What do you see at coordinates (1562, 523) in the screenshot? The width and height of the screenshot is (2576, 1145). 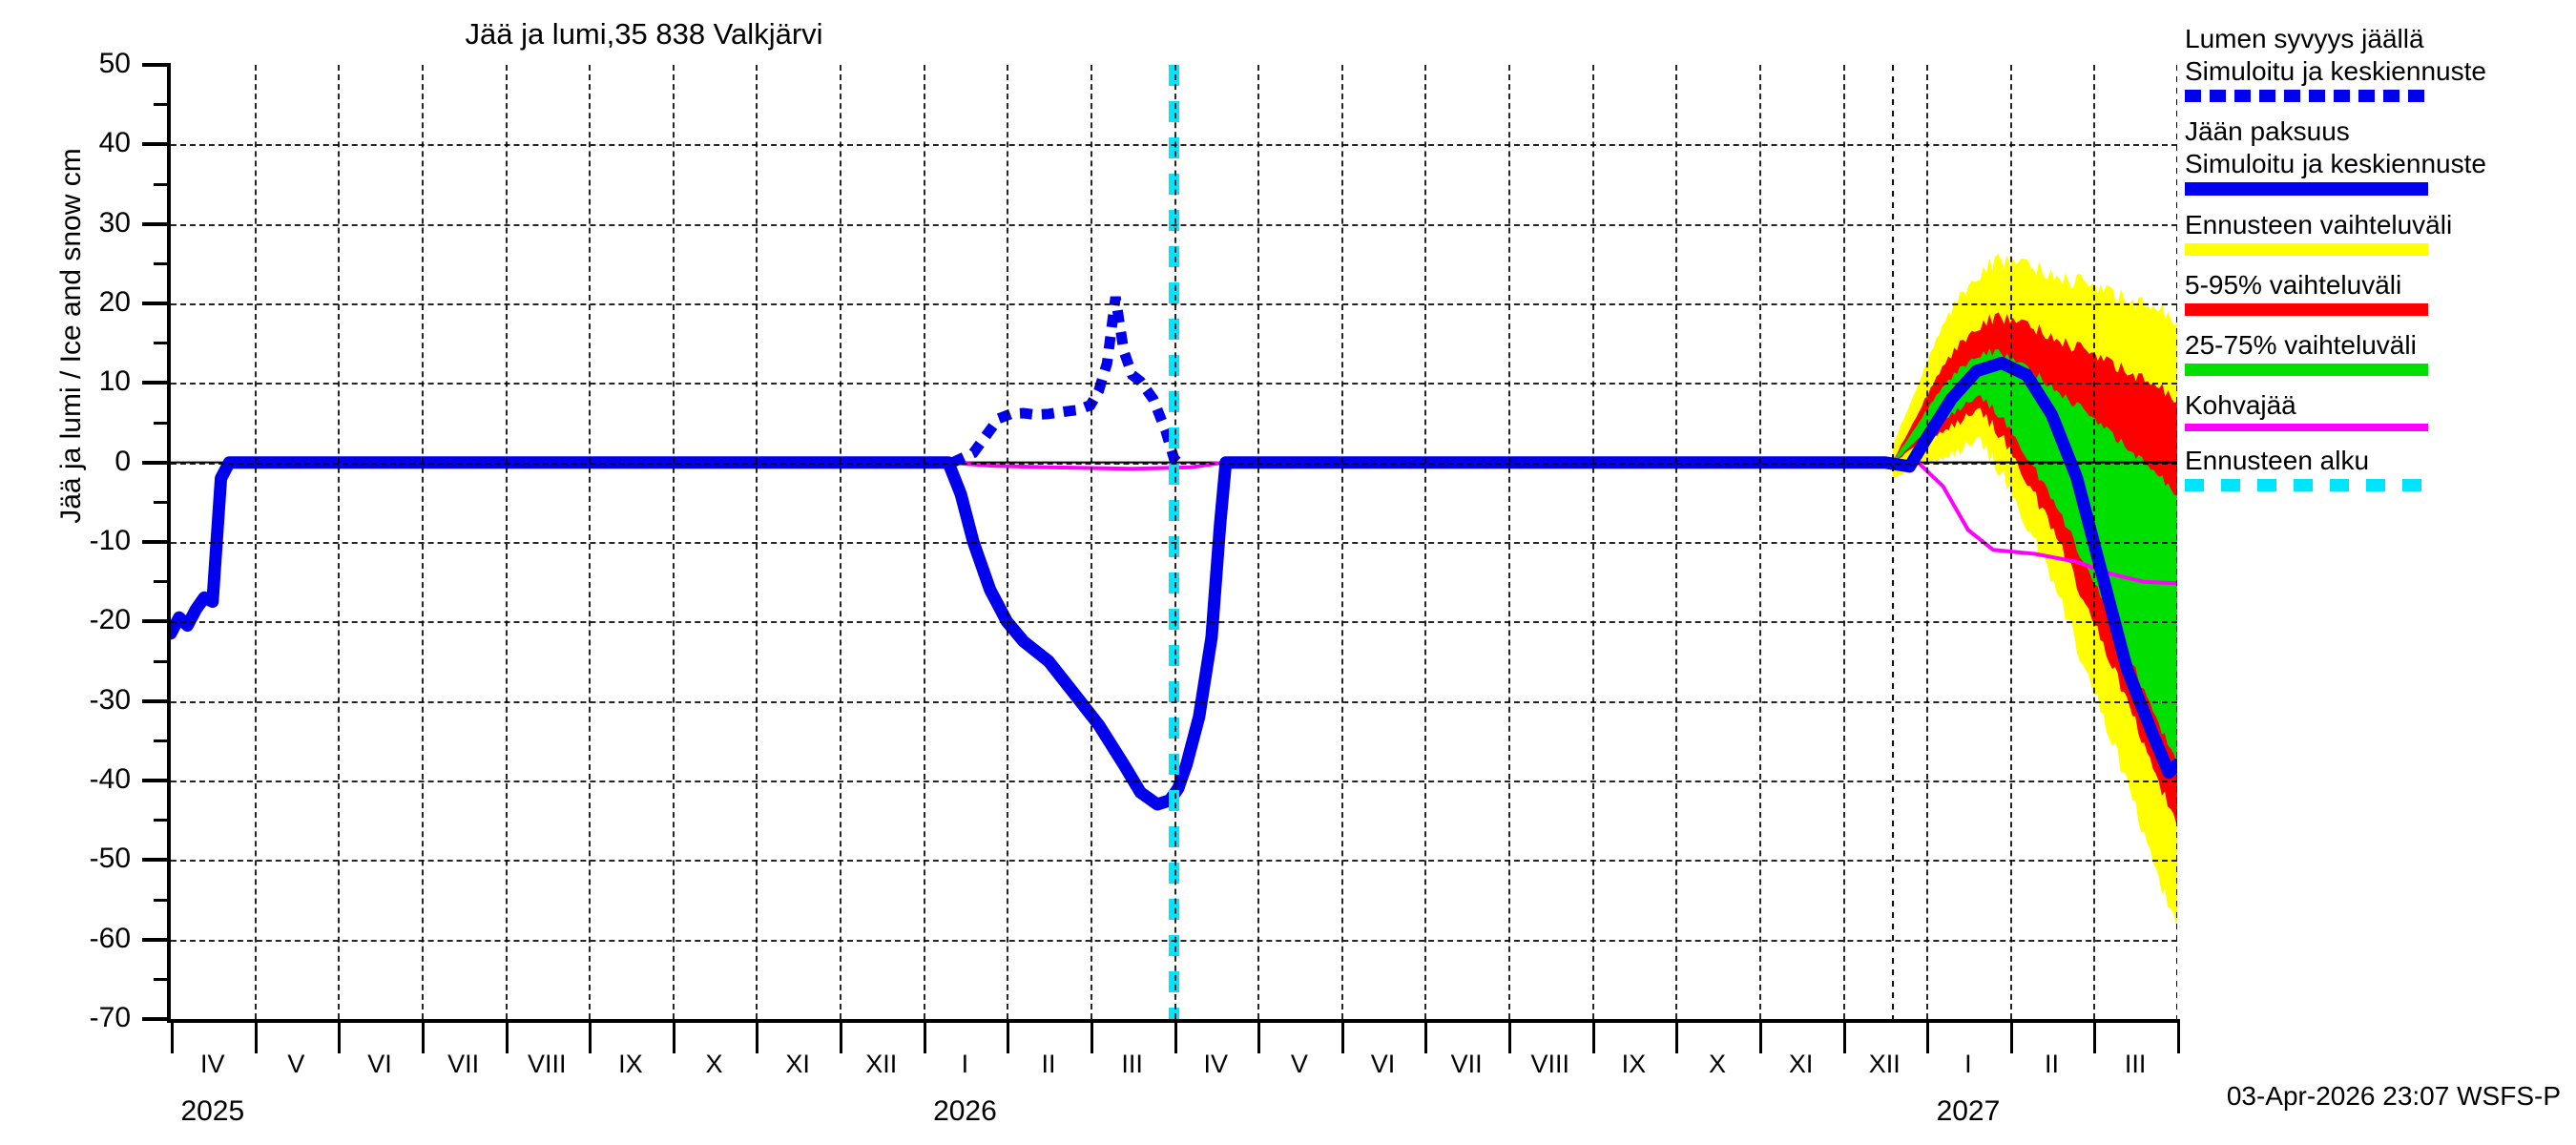 I see `kohvajaa-line` at bounding box center [1562, 523].